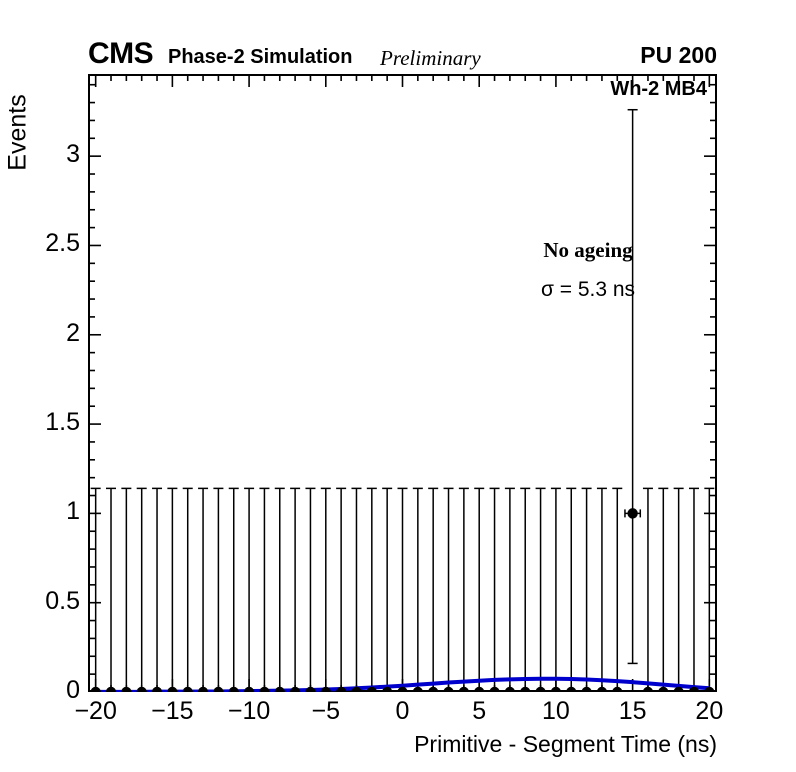 The width and height of the screenshot is (796, 772). What do you see at coordinates (326, 711) in the screenshot?
I see `x-tick-label: −5` at bounding box center [326, 711].